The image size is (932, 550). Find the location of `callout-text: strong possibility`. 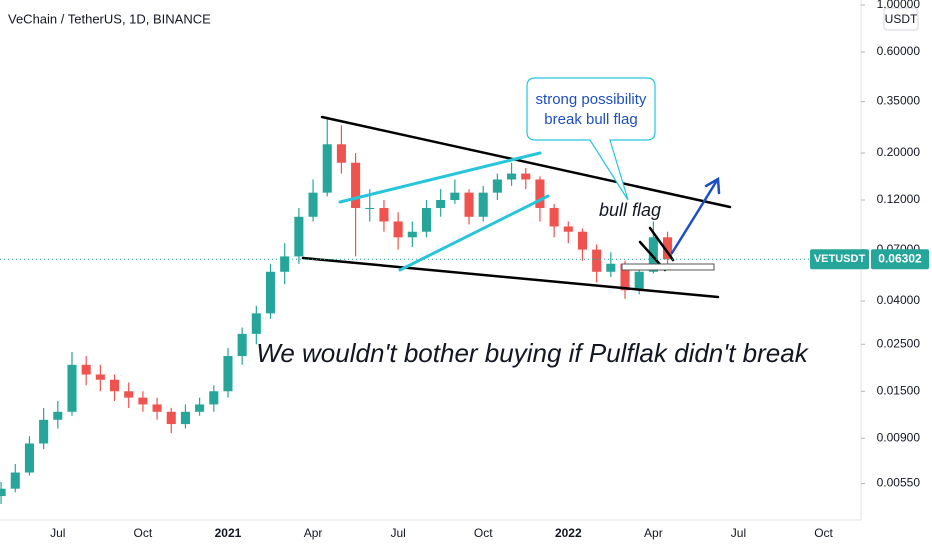

callout-text: strong possibility is located at coordinates (591, 99).